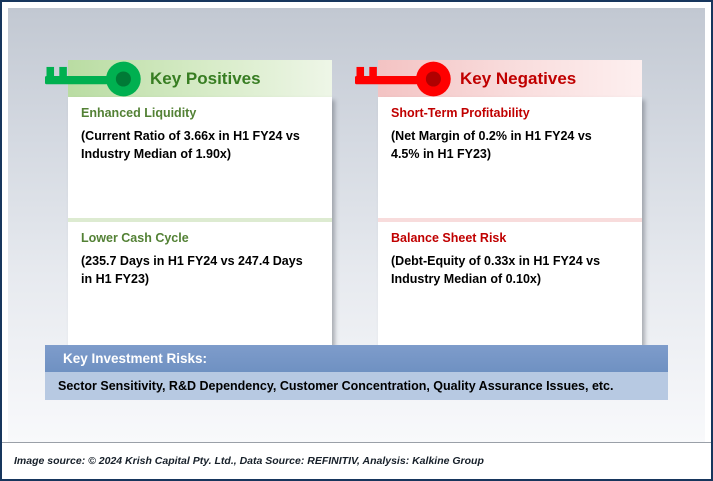 The height and width of the screenshot is (481, 713). Describe the element at coordinates (93, 78) in the screenshot. I see `green-key-icon` at that location.